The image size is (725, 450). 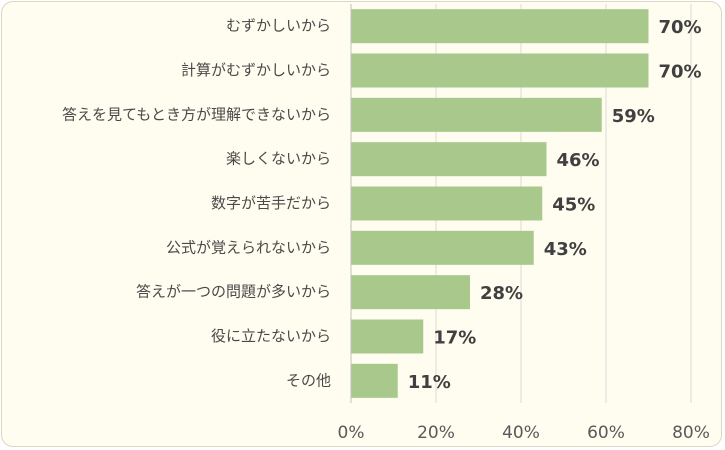 I want to click on category-label: 答えを見てもとき方が理解できないから, so click(x=196, y=114).